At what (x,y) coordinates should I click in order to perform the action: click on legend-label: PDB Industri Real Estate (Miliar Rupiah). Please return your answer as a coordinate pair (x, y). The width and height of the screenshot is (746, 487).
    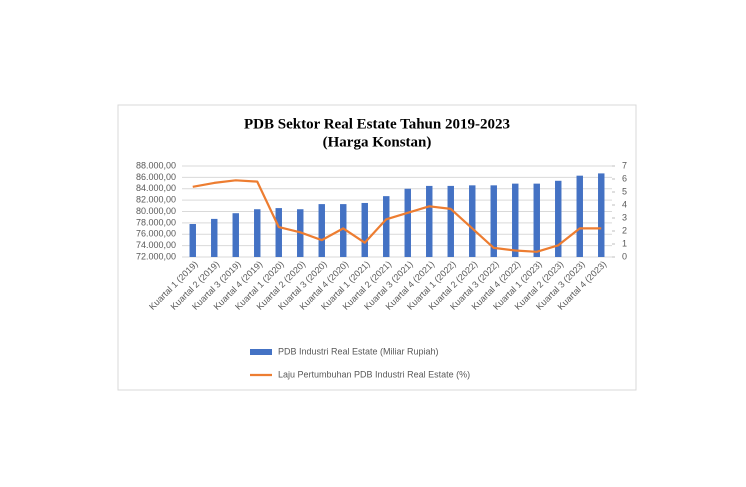
    Looking at the image, I should click on (358, 351).